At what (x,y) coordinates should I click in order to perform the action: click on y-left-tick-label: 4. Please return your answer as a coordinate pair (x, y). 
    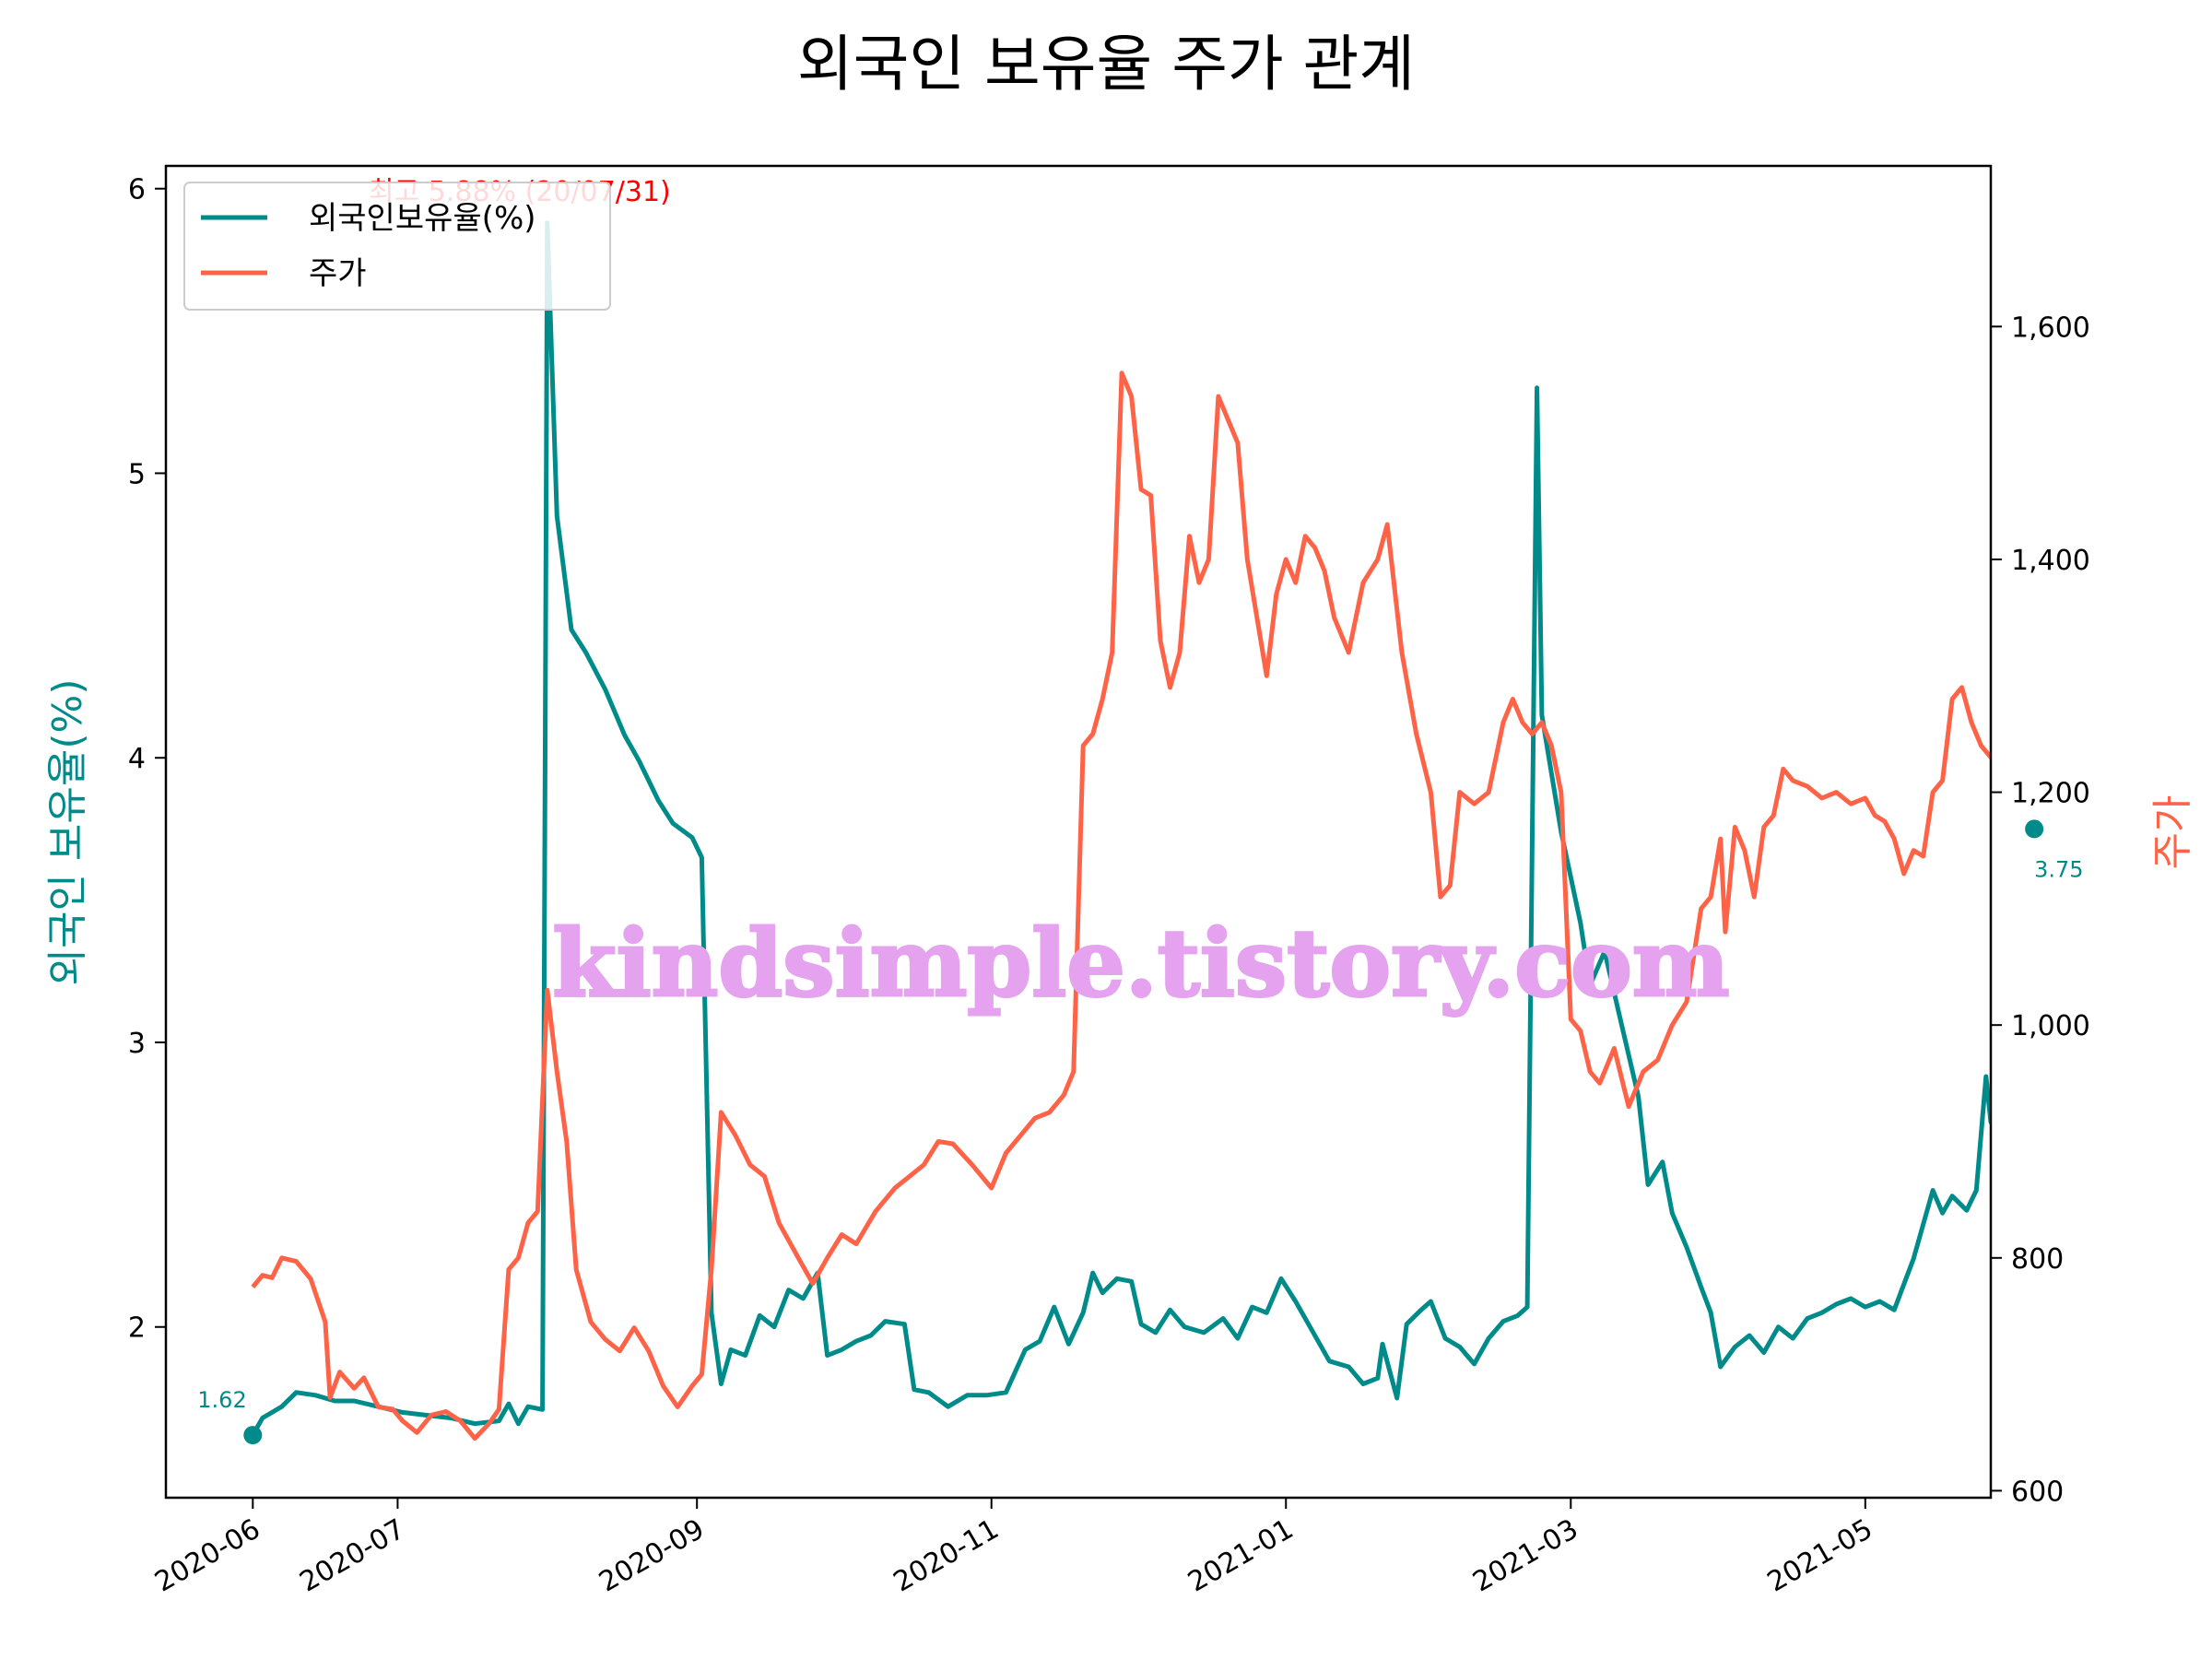
    Looking at the image, I should click on (137, 759).